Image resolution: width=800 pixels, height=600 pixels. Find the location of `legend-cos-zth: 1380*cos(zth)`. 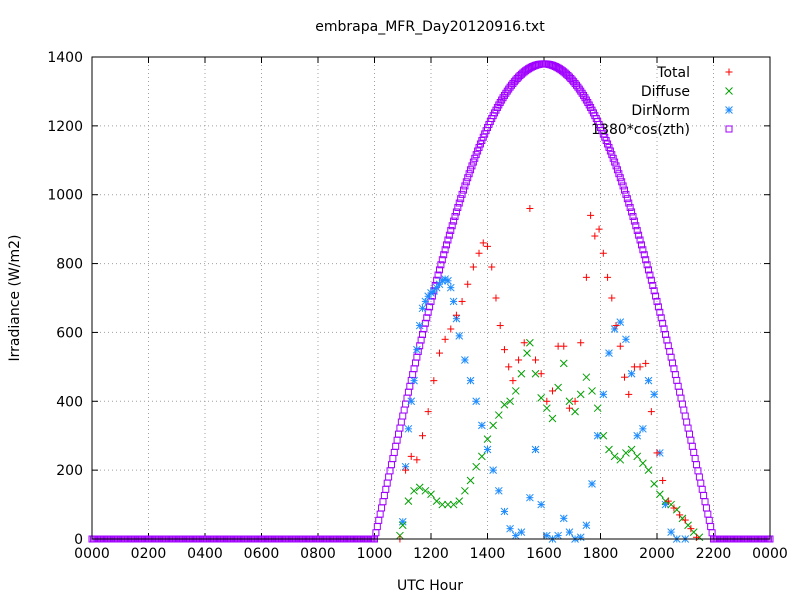

legend-cos-zth: 1380*cos(zth) is located at coordinates (662, 130).